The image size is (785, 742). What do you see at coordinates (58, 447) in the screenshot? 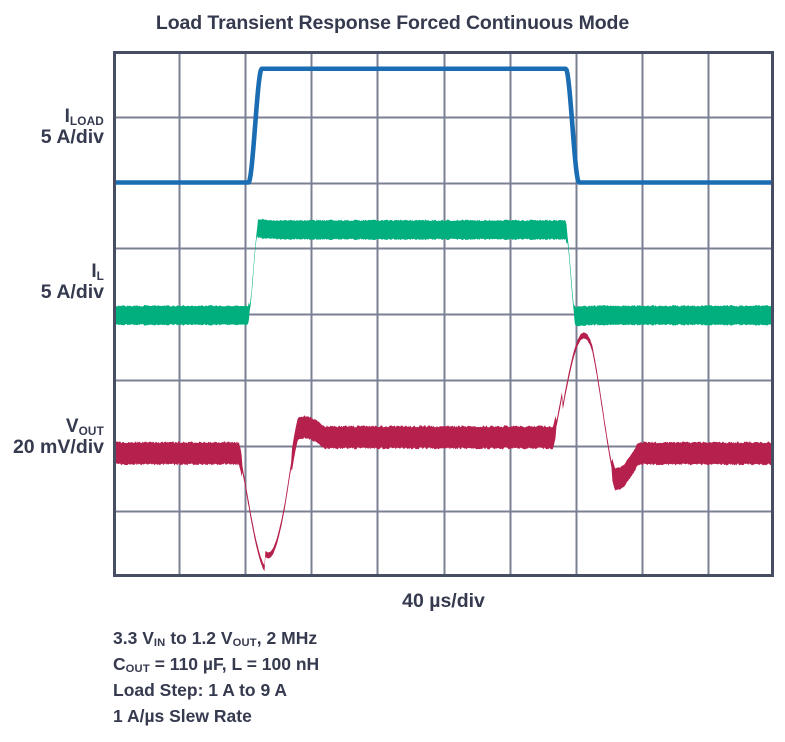
I see `channel-scale-vout: 20 mV/div` at bounding box center [58, 447].